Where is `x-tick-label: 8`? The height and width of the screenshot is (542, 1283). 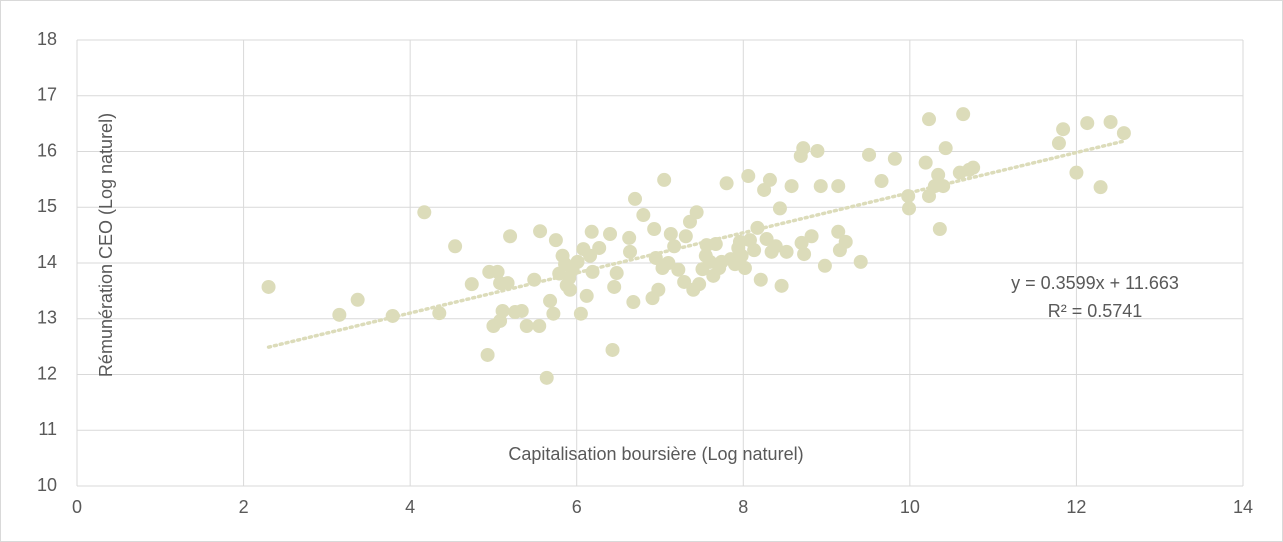
x-tick-label: 8 is located at coordinates (743, 507).